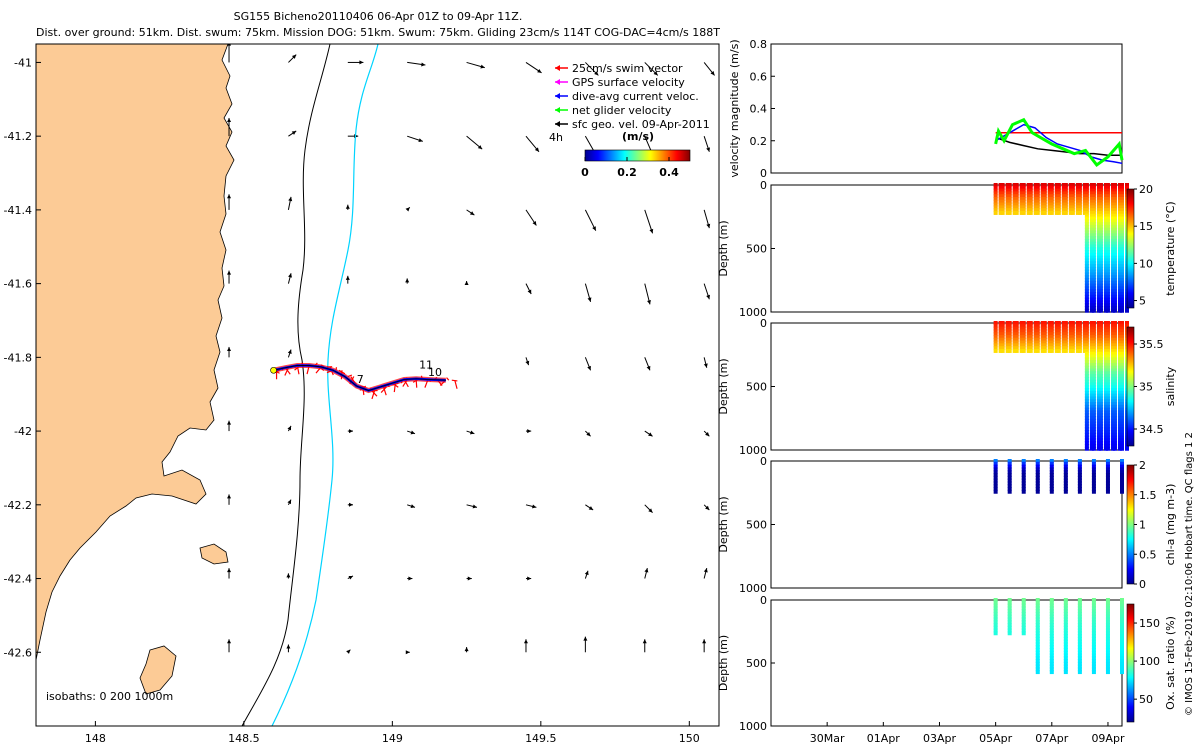 This screenshot has width=1200, height=750. What do you see at coordinates (109, 696) in the screenshot?
I see `isobaths-label: isobaths: 0 200 1000m` at bounding box center [109, 696].